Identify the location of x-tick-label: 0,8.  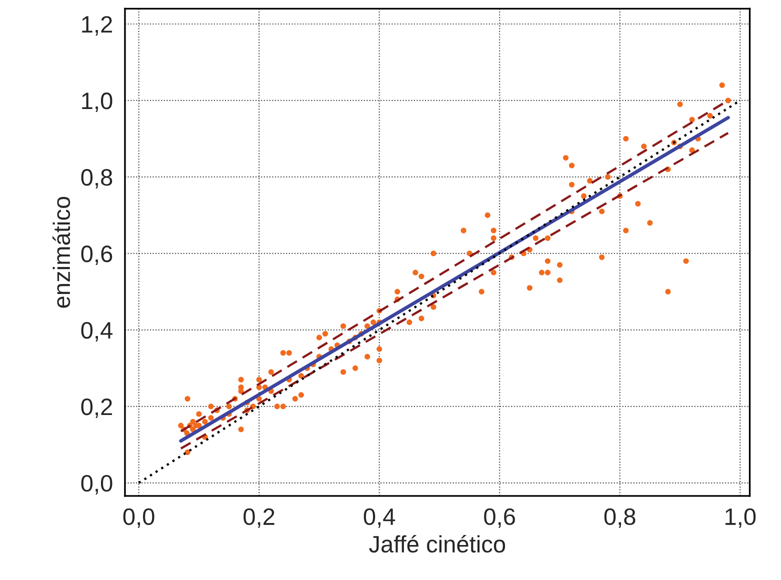
(620, 518).